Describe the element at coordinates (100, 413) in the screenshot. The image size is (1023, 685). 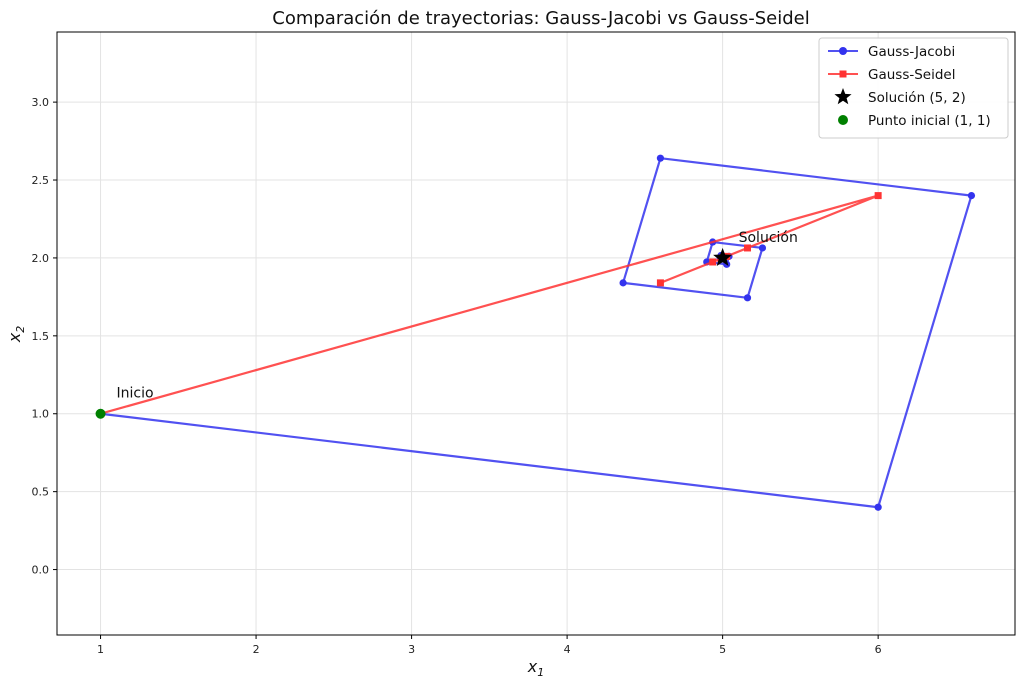
I see `start-point-marker` at that location.